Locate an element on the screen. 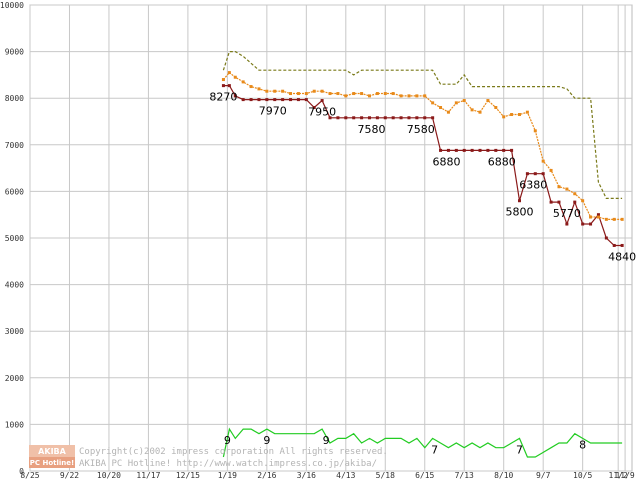 This screenshot has width=640, height=480. x-tick-label: 8/10 is located at coordinates (503, 475).